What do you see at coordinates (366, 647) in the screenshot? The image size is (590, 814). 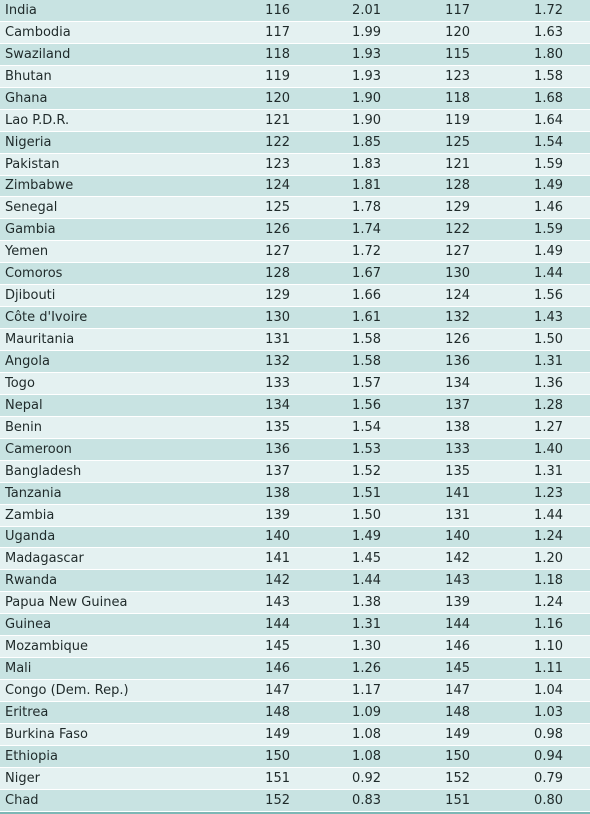 I see `value-1-cell: 1.30` at bounding box center [366, 647].